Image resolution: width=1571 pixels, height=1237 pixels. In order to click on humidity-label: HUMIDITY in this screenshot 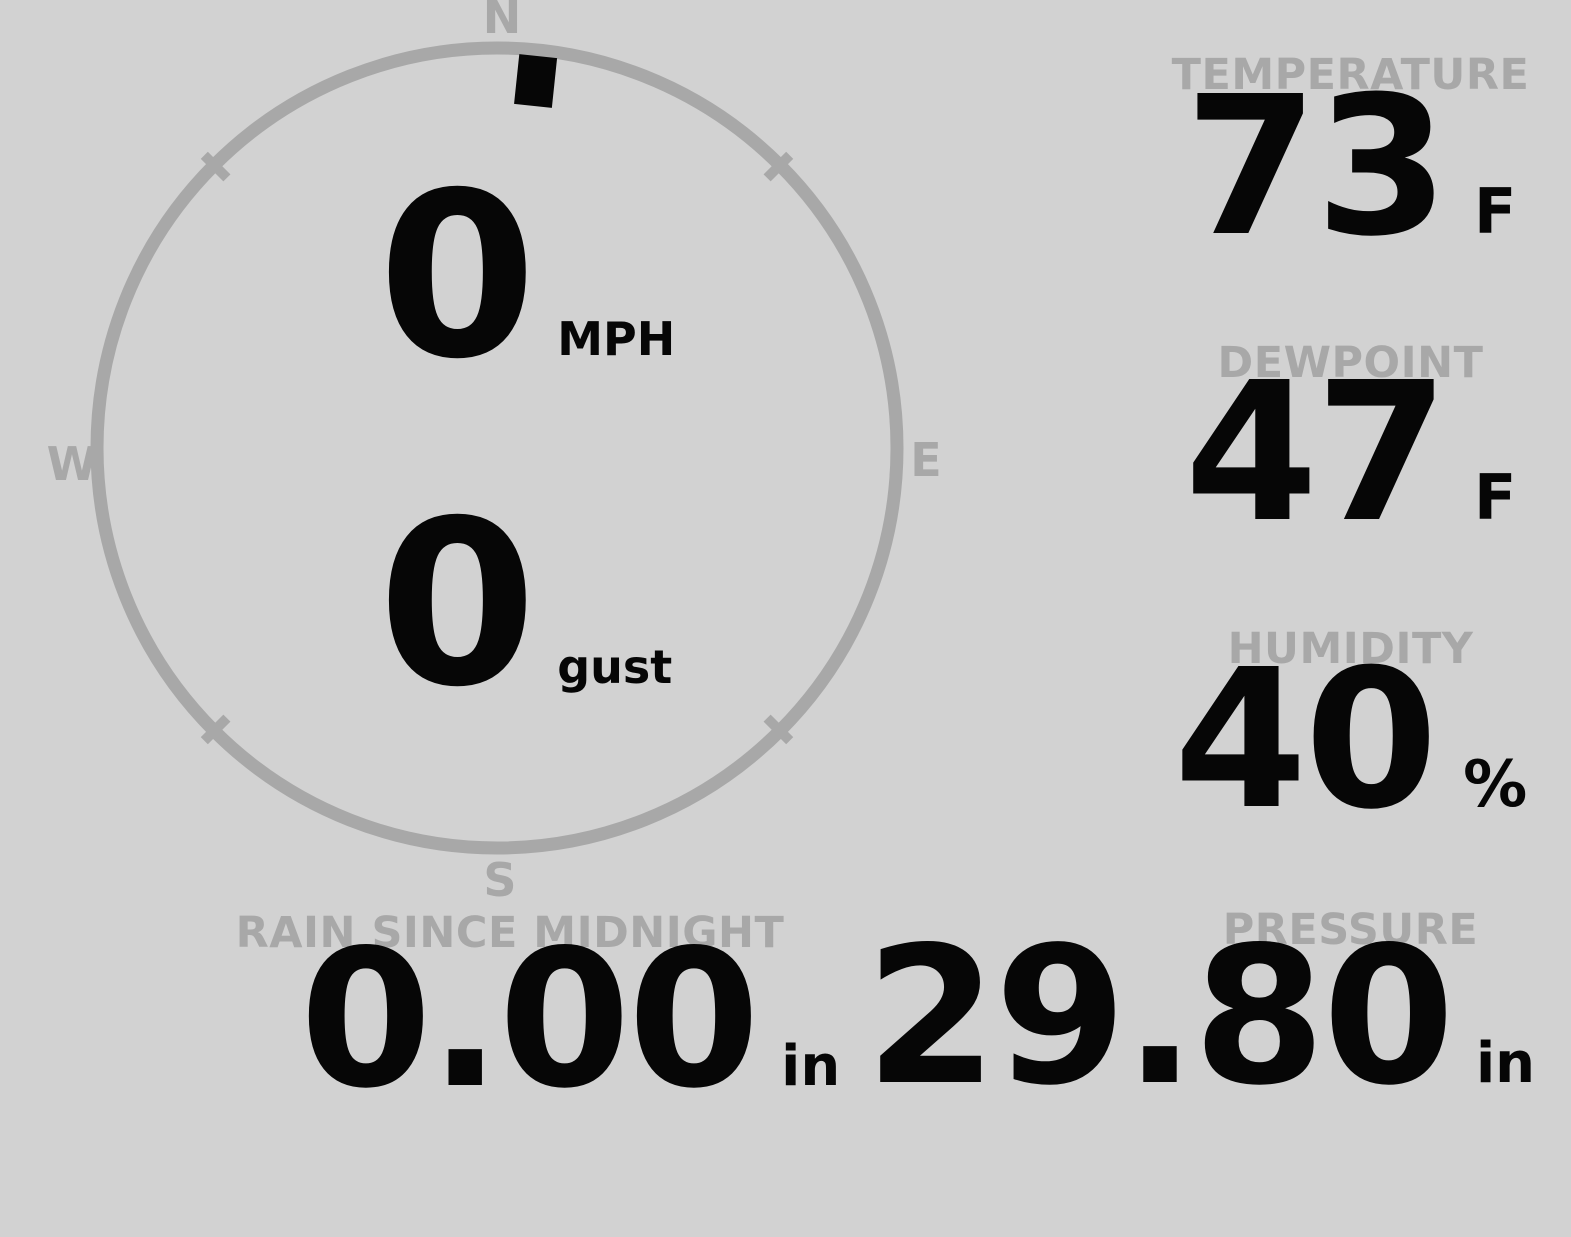, I will do `click(1350, 649)`.